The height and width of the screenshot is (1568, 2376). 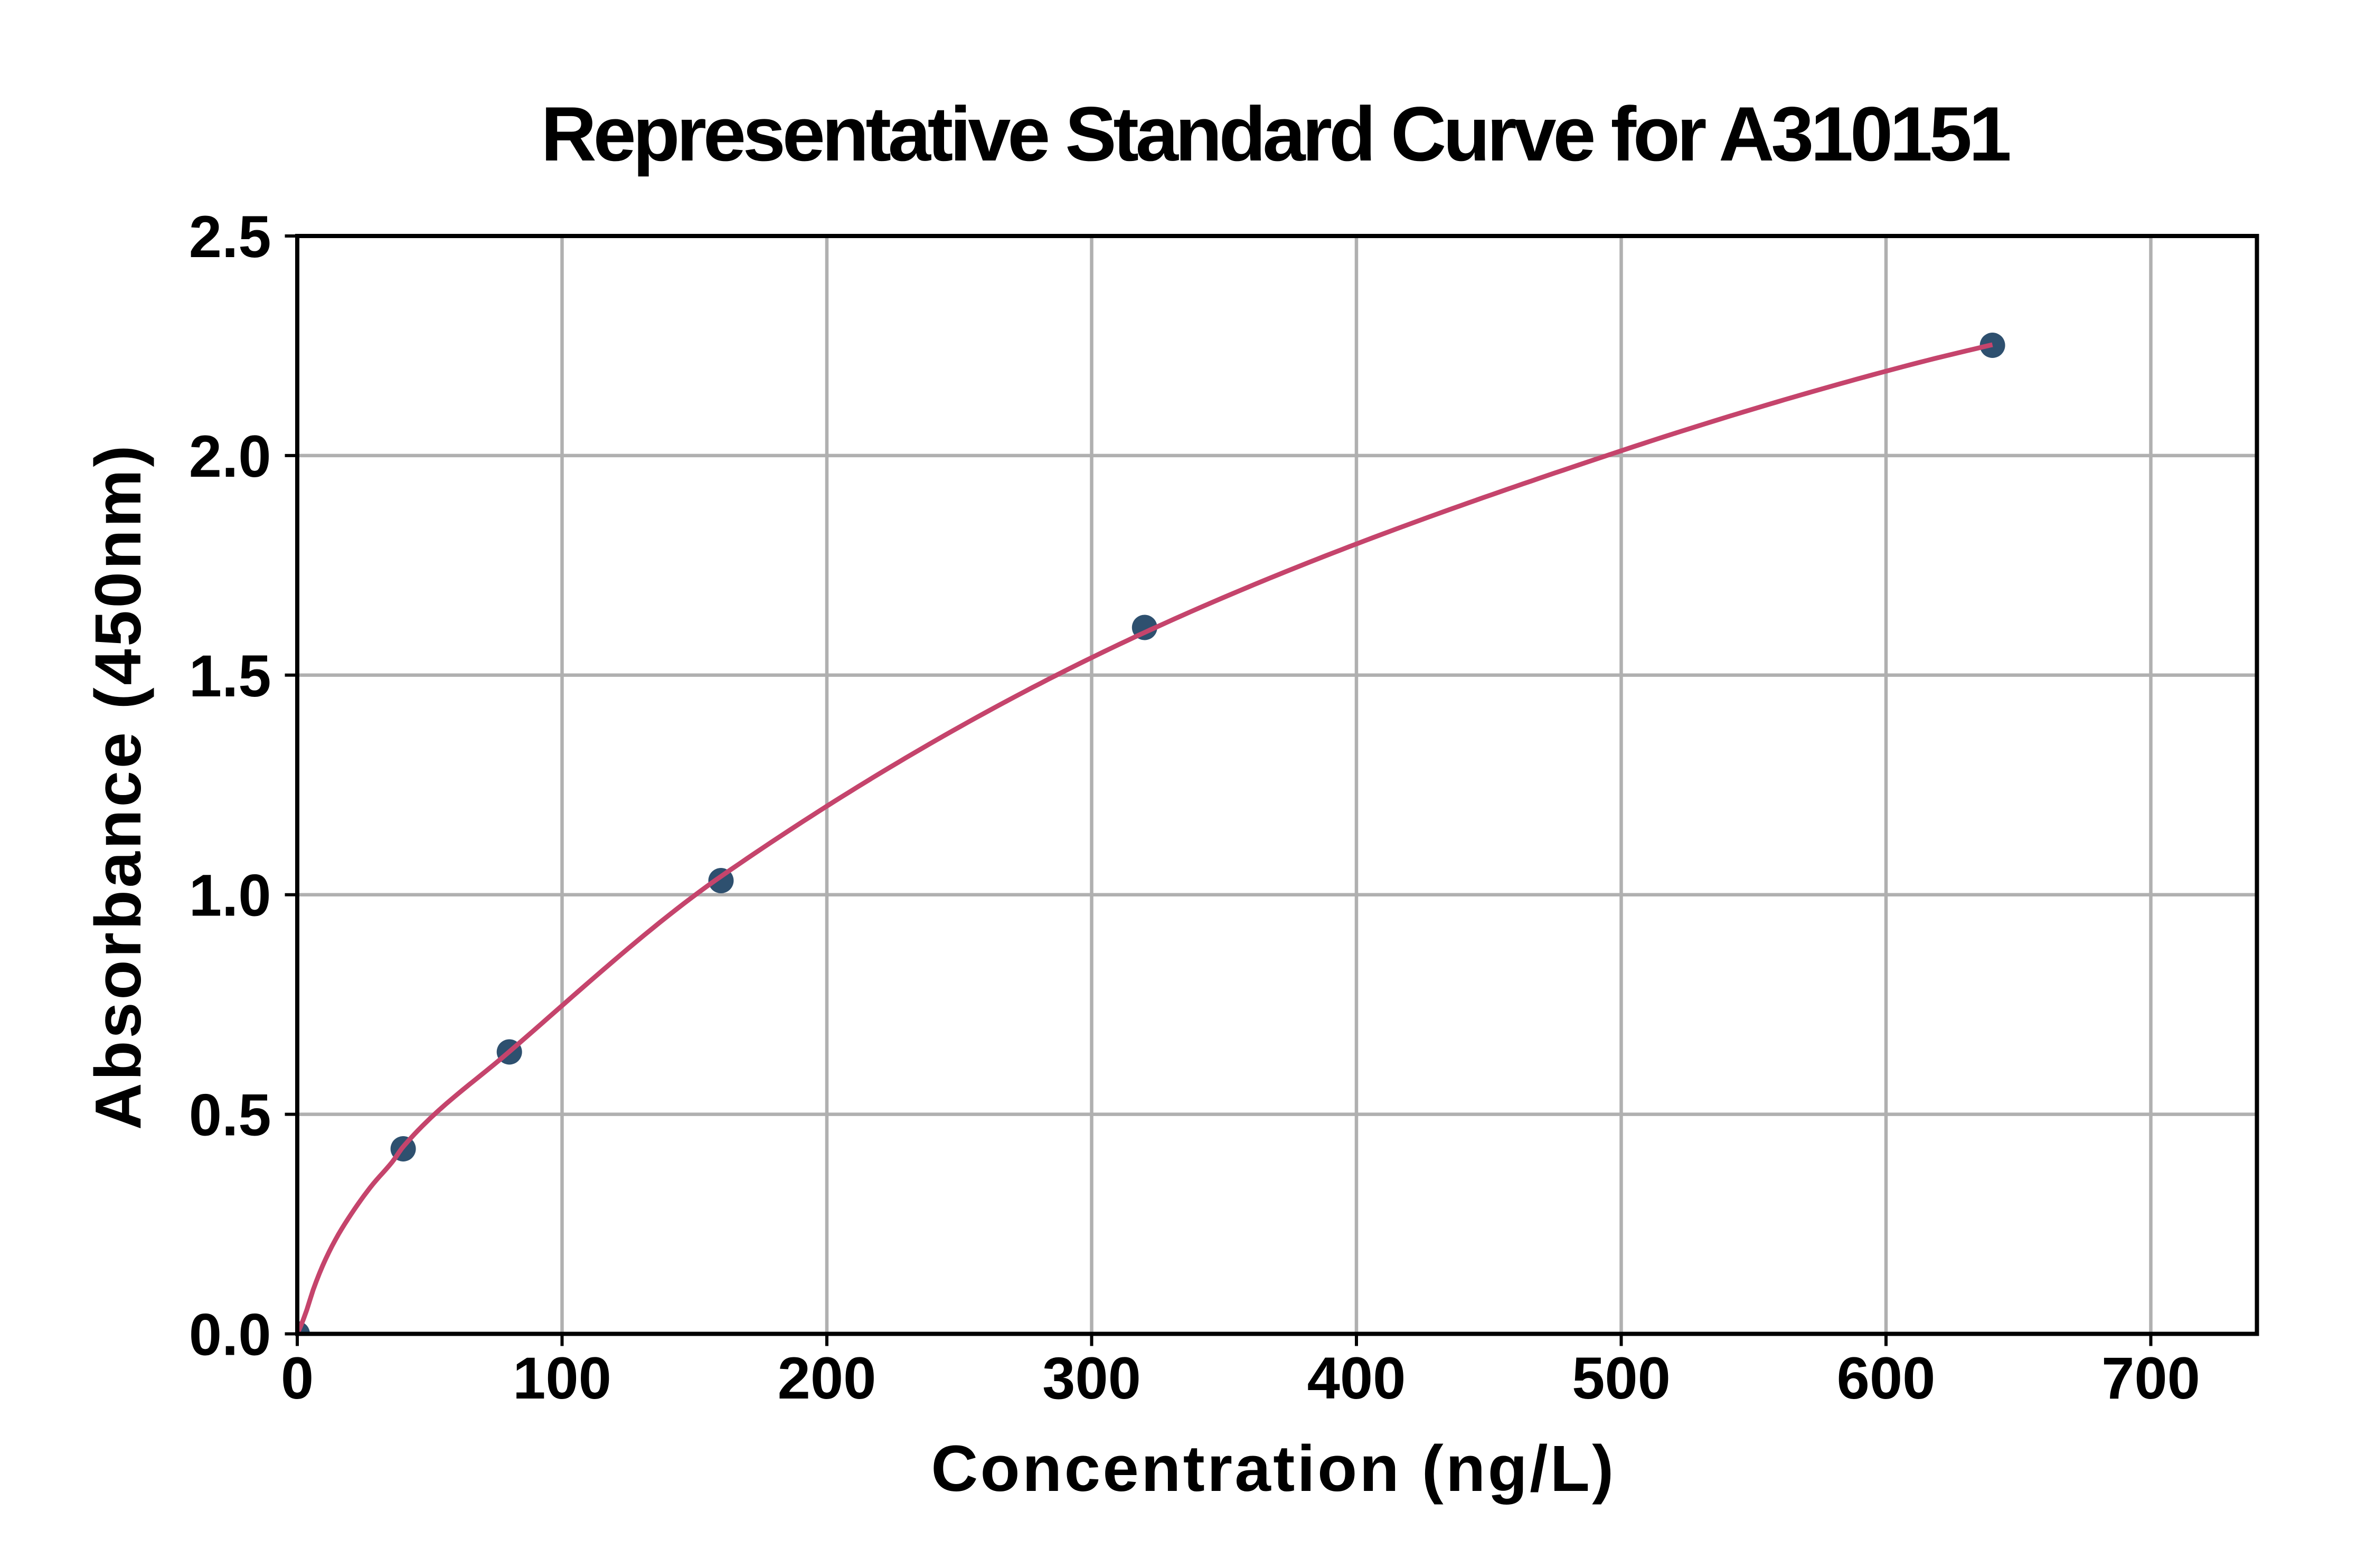 I want to click on svg-text: 500, so click(x=1622, y=1378).